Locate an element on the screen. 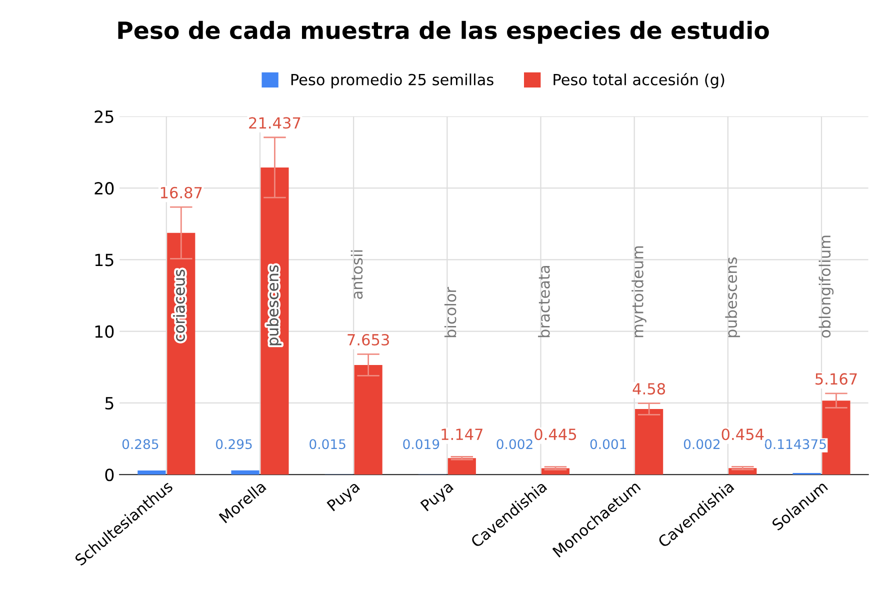 The width and height of the screenshot is (886, 597). y-tick-label: 20 is located at coordinates (104, 188).